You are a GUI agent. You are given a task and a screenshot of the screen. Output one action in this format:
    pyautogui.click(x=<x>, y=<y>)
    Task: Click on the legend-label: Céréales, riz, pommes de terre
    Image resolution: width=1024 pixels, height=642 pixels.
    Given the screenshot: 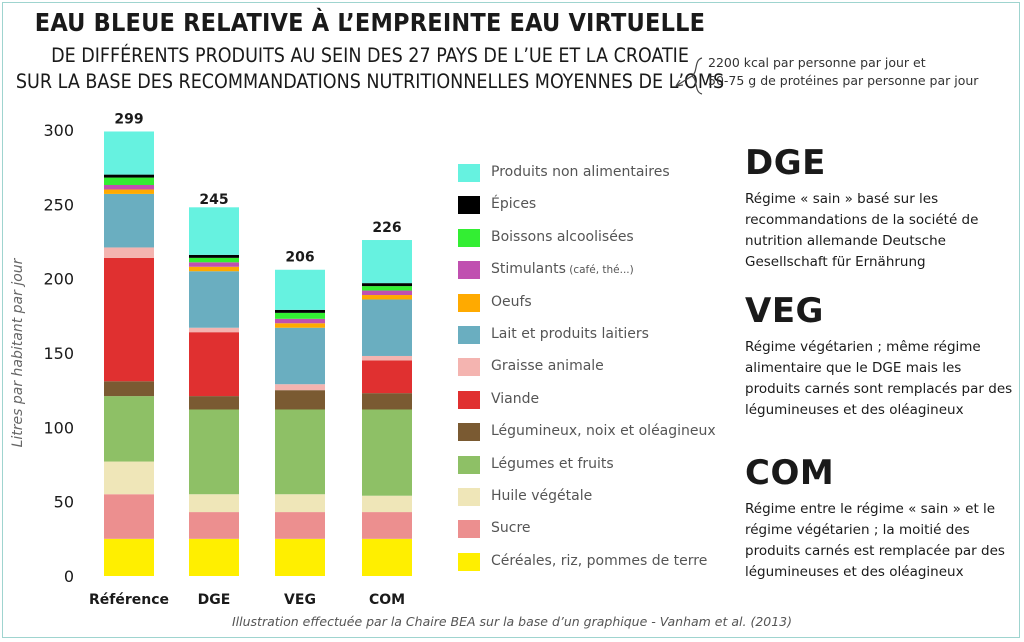 What is the action you would take?
    pyautogui.click(x=599, y=560)
    